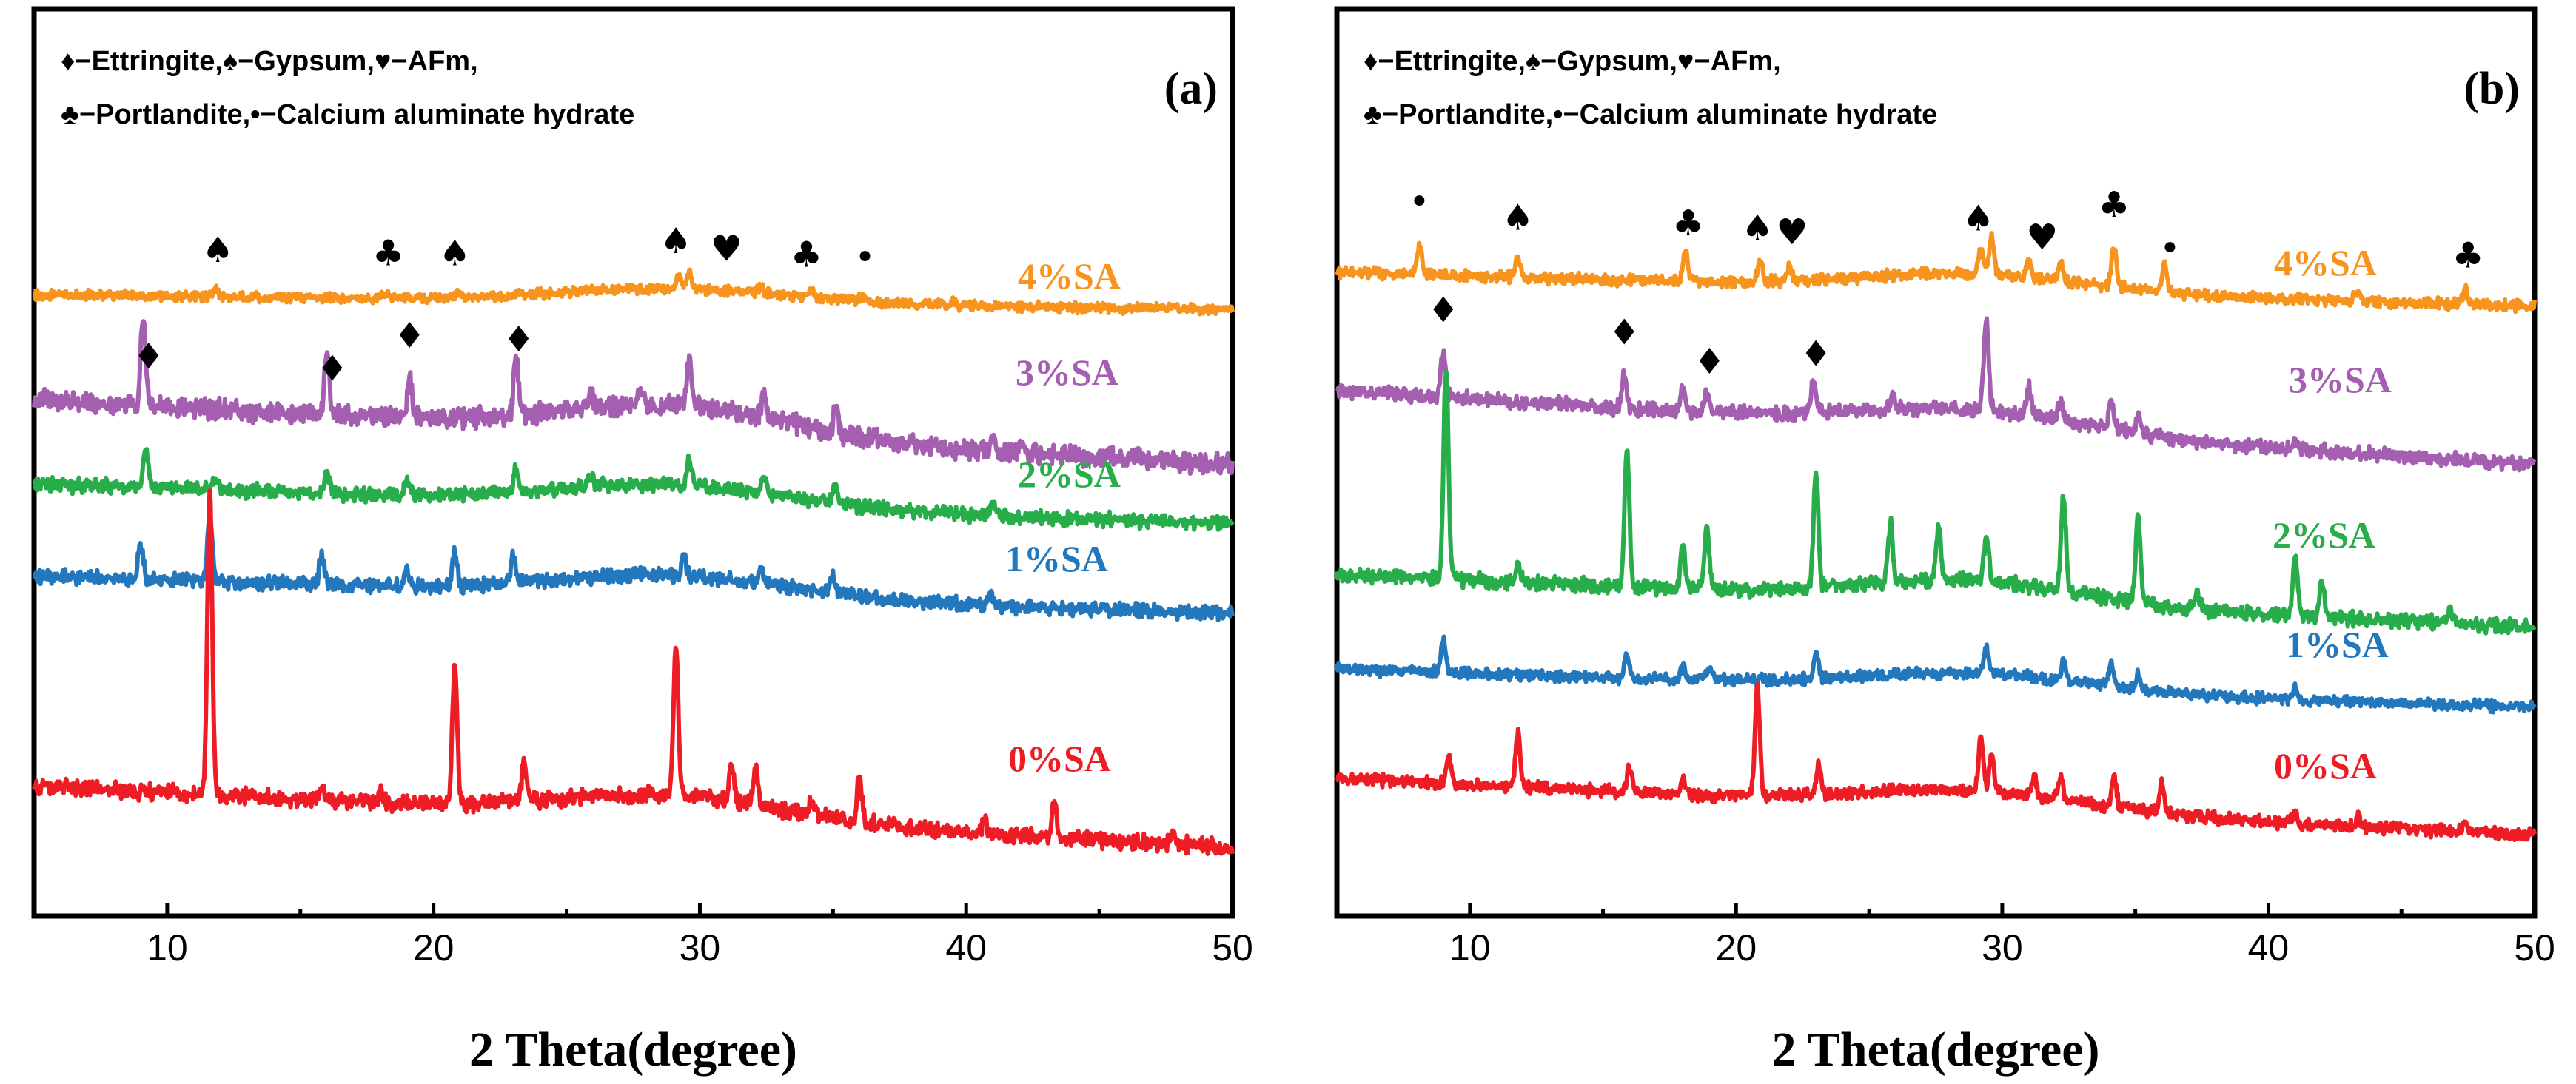 The image size is (2576, 1084). Describe the element at coordinates (1936, 761) in the screenshot. I see `trace-0pct-SA` at that location.